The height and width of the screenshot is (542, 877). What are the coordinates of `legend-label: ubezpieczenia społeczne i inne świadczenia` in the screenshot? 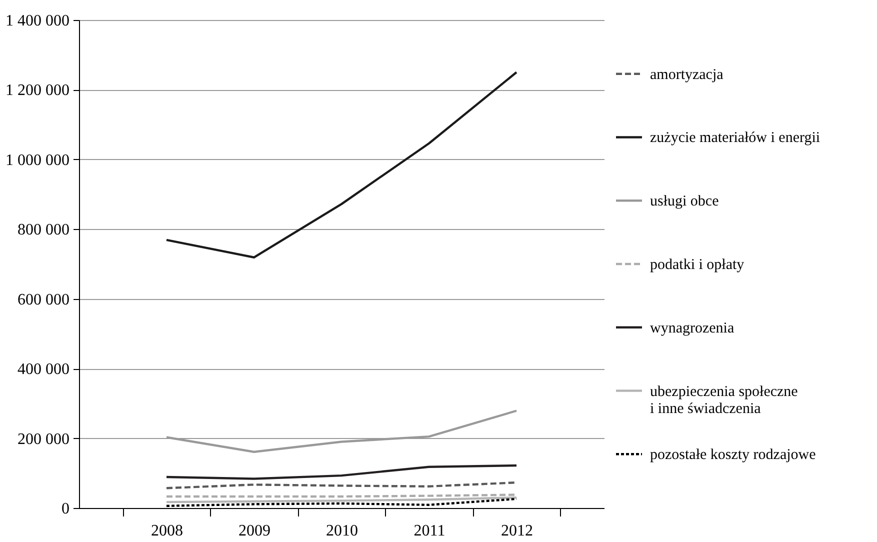 It's located at (724, 400).